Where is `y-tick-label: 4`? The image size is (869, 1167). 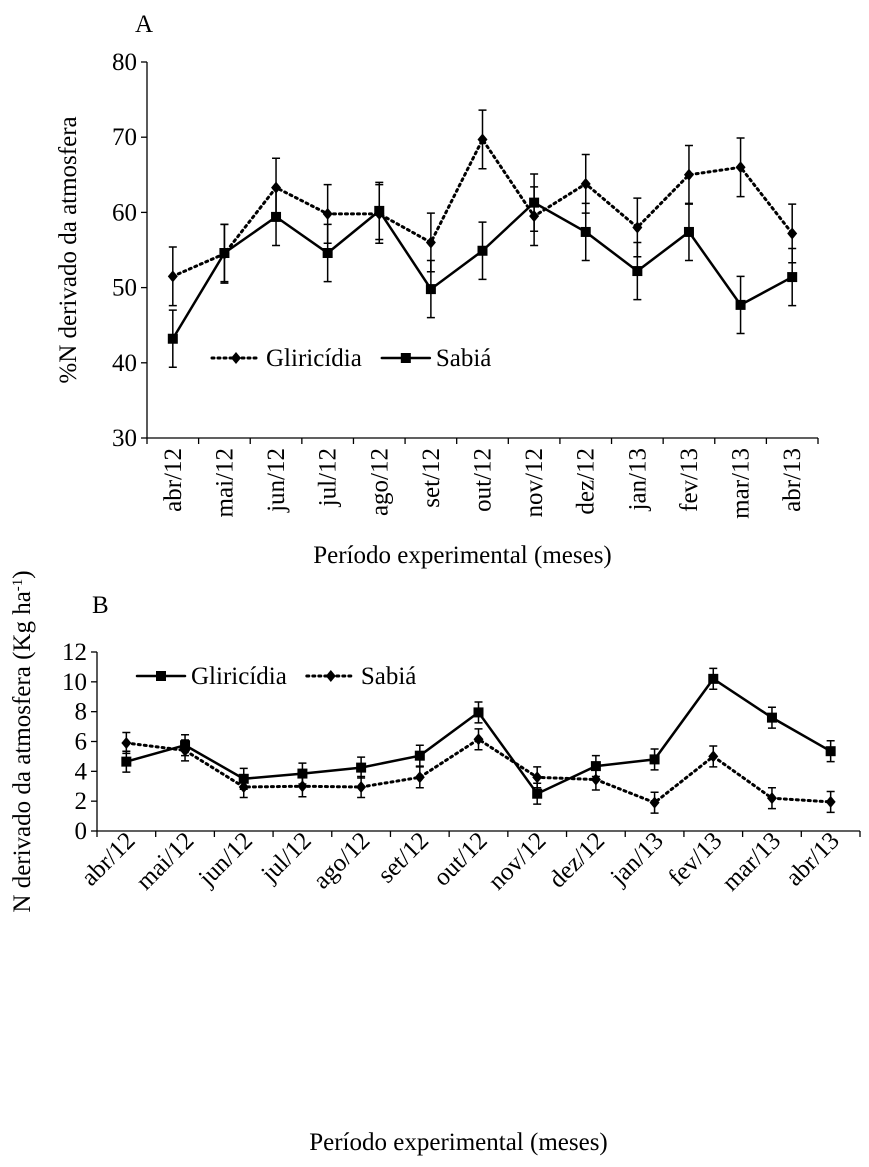 y-tick-label: 4 is located at coordinates (81, 771).